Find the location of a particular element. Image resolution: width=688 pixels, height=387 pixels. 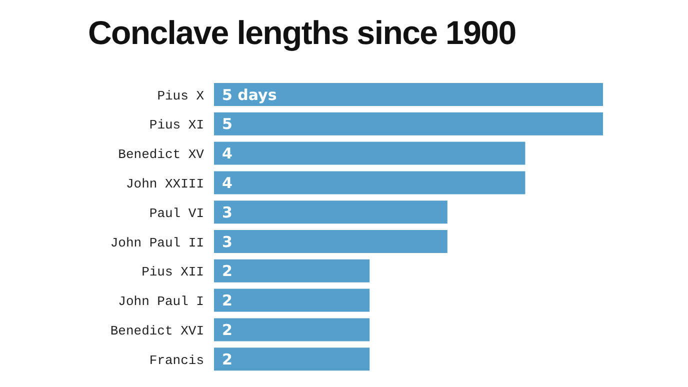

y-tick-label: John Paul I is located at coordinates (161, 302).